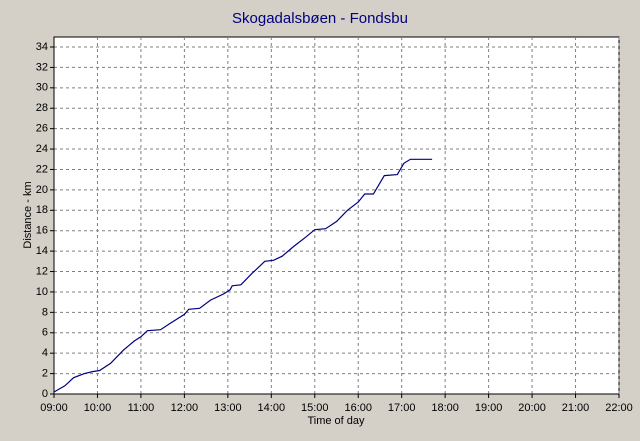  I want to click on y-axis-label: Distance - km, so click(28, 214).